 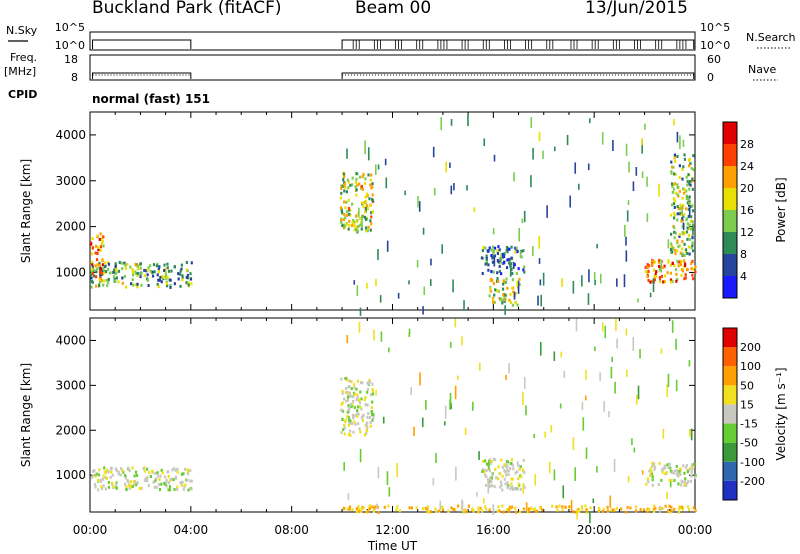 What do you see at coordinates (518, 75) in the screenshot?
I see `freq-trace` at bounding box center [518, 75].